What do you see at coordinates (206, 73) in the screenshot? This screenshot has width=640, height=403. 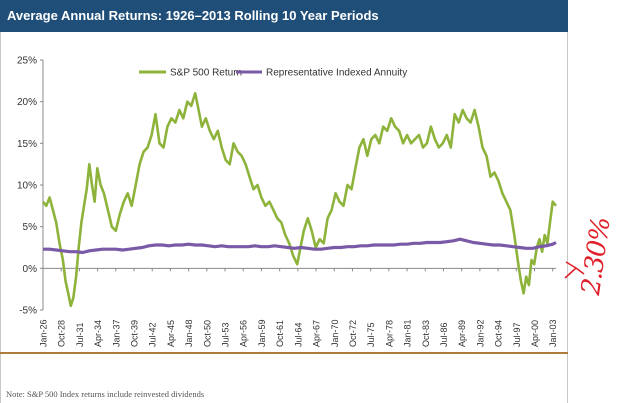 I see `legend-label-sp500: S&P 500 Return` at bounding box center [206, 73].